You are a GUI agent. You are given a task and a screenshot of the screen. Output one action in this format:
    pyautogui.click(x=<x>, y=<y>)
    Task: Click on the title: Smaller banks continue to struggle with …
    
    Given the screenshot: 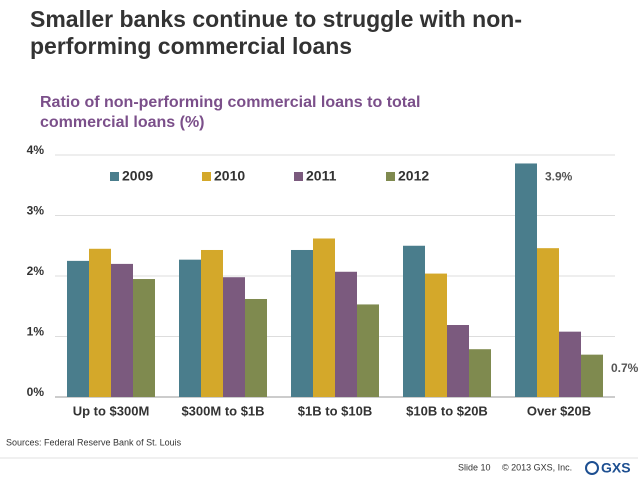 What is the action you would take?
    pyautogui.click(x=276, y=32)
    